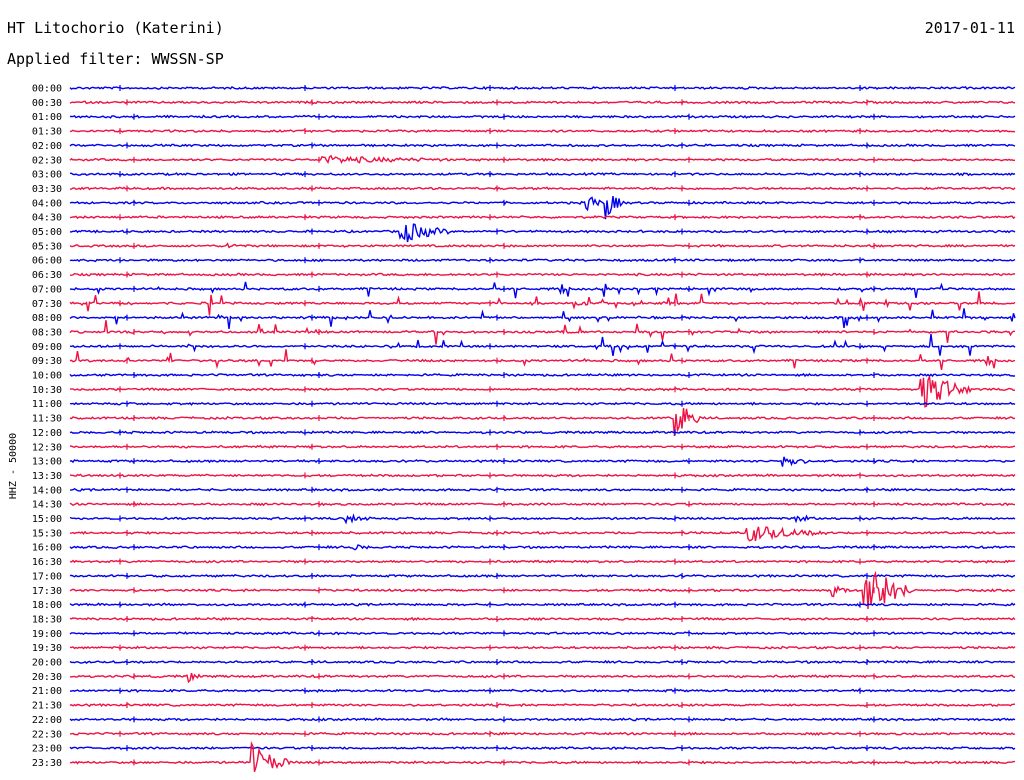 The image size is (1024, 780). What do you see at coordinates (47, 261) in the screenshot?
I see `row-time-label: 06:00` at bounding box center [47, 261].